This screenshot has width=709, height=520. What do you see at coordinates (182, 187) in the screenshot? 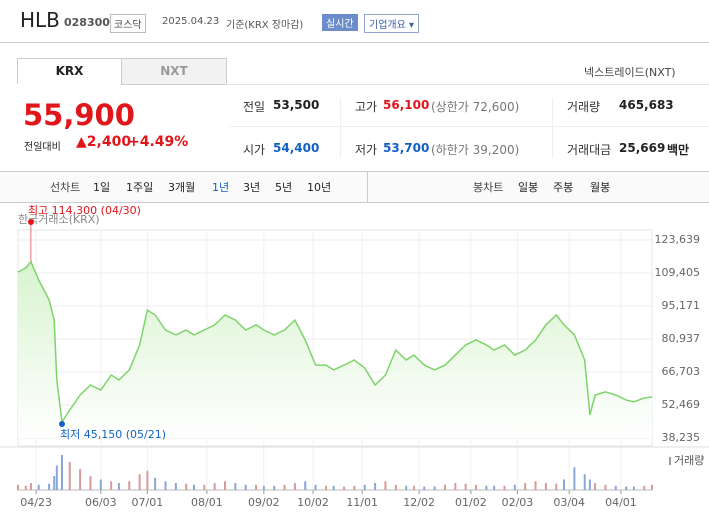
I see `period-item: 3개월` at bounding box center [182, 187].